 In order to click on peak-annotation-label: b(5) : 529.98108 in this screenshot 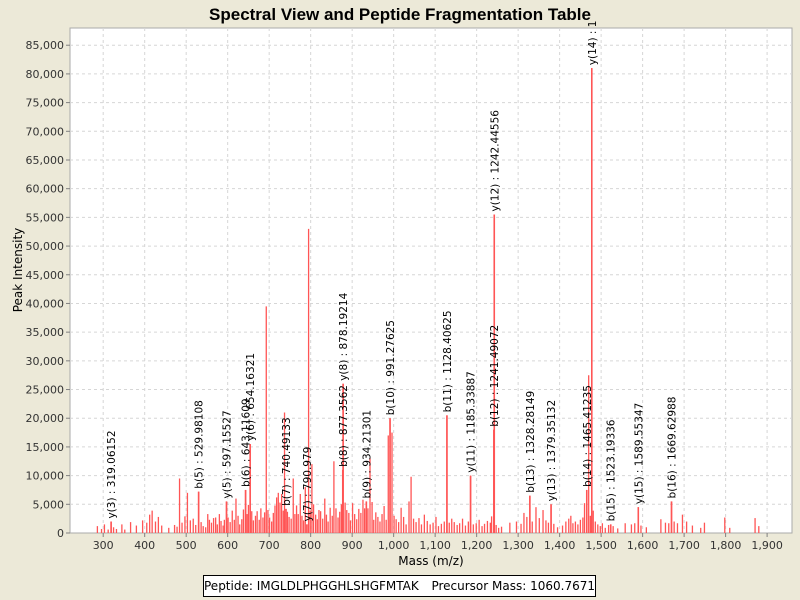, I will do `click(200, 444)`.